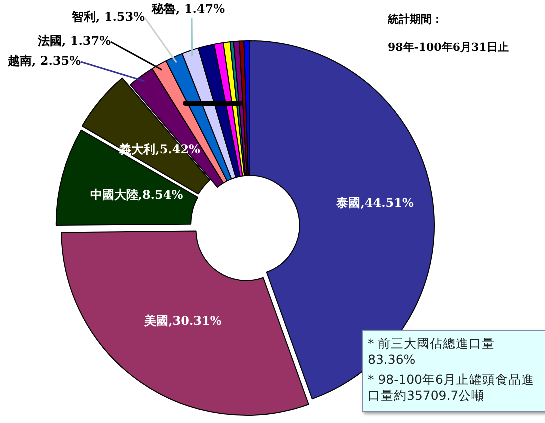  Describe the element at coordinates (375, 203) in the screenshot. I see `slice-label: 泰國,44.51%` at that location.